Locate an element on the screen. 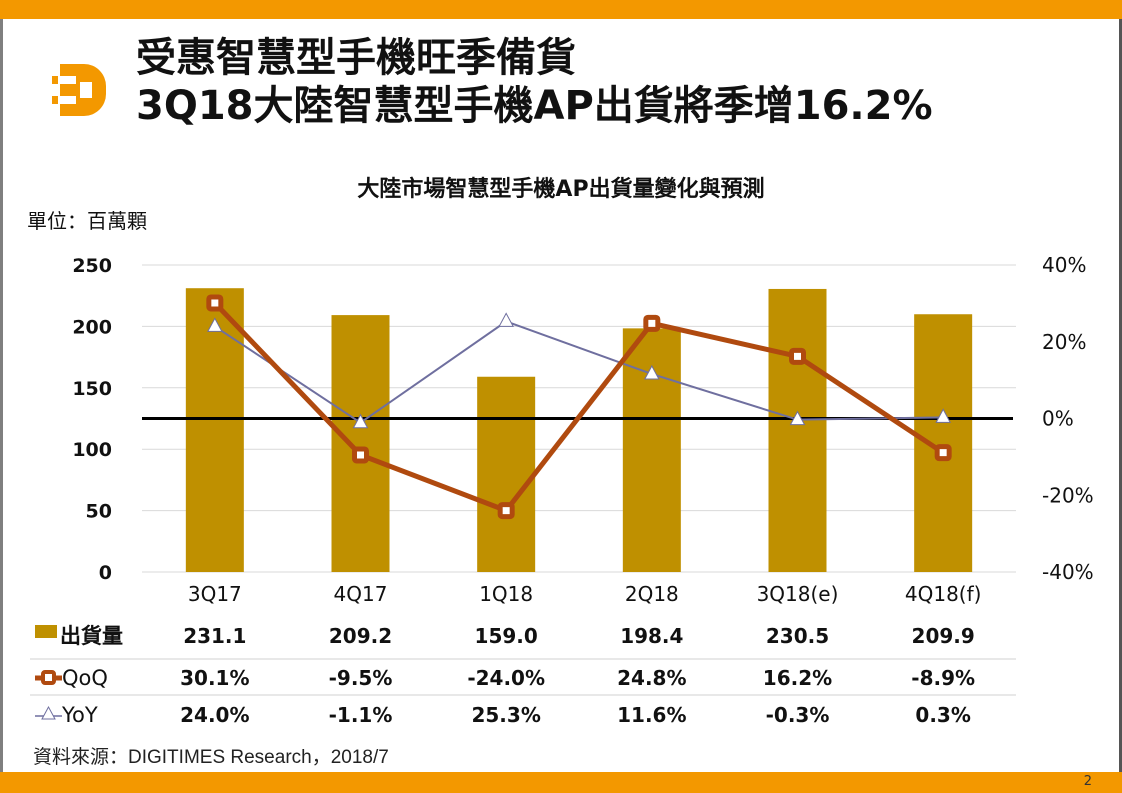  bottom-accent-bar is located at coordinates (561, 782).